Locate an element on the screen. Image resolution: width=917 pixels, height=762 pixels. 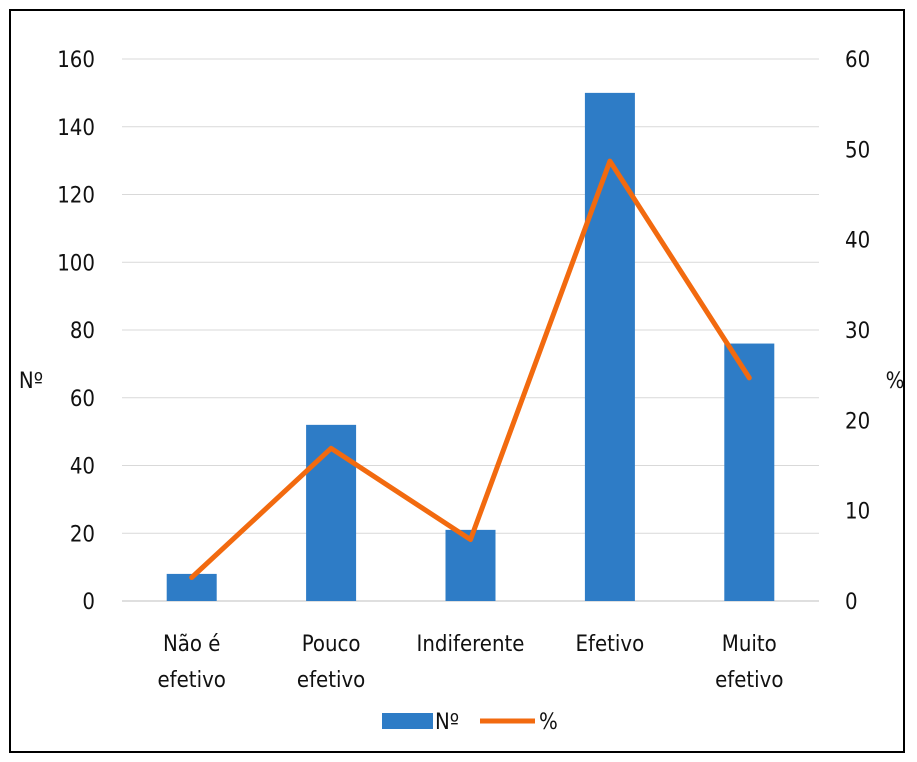
category-label: Pouco efetivo is located at coordinates (331, 662).